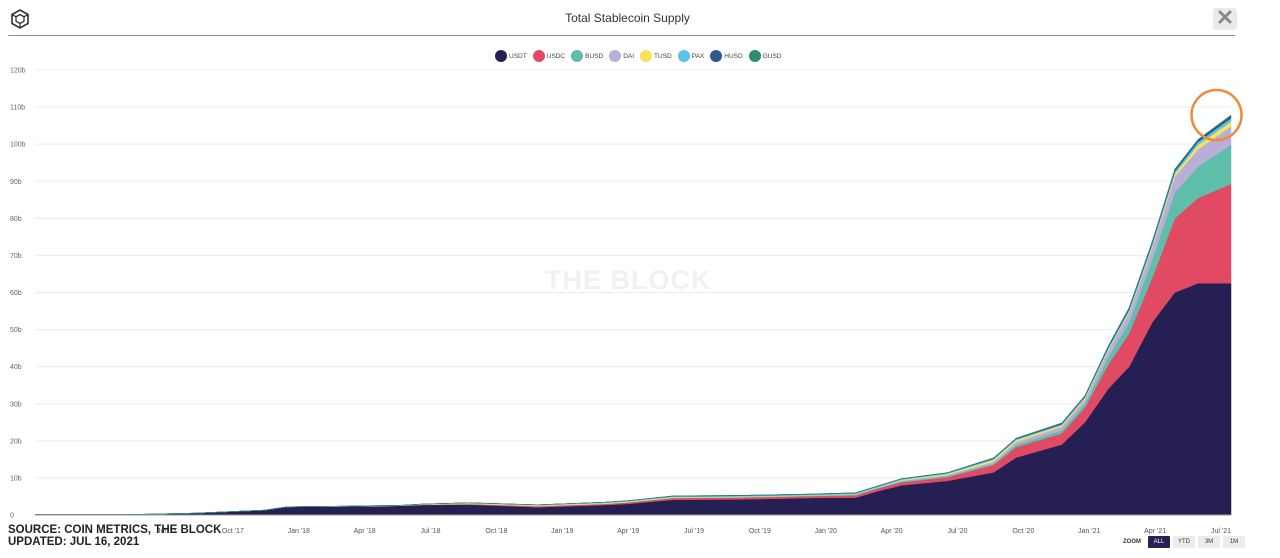 Image resolution: width=1280 pixels, height=558 pixels. I want to click on legend-label: USDT, so click(518, 56).